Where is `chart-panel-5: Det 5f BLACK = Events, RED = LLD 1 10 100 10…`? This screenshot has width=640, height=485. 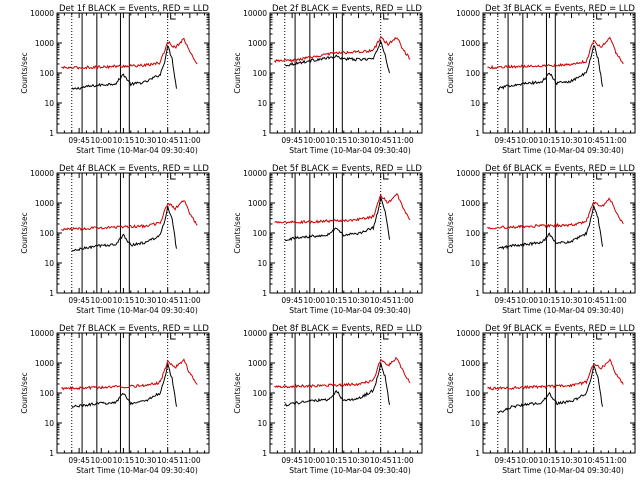
chart-panel-5: Det 5f BLACK = Events, RED = LLD 1 10 100 10… is located at coordinates (328, 239).